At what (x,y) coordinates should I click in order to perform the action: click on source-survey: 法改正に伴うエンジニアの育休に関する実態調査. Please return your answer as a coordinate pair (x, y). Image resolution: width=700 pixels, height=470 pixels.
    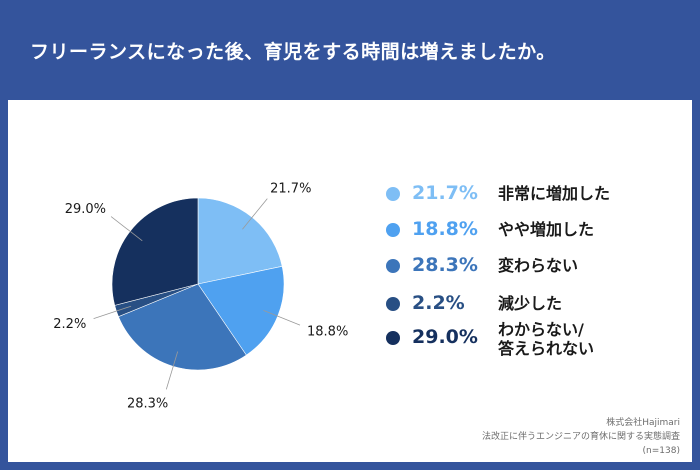
    Looking at the image, I should click on (580, 437).